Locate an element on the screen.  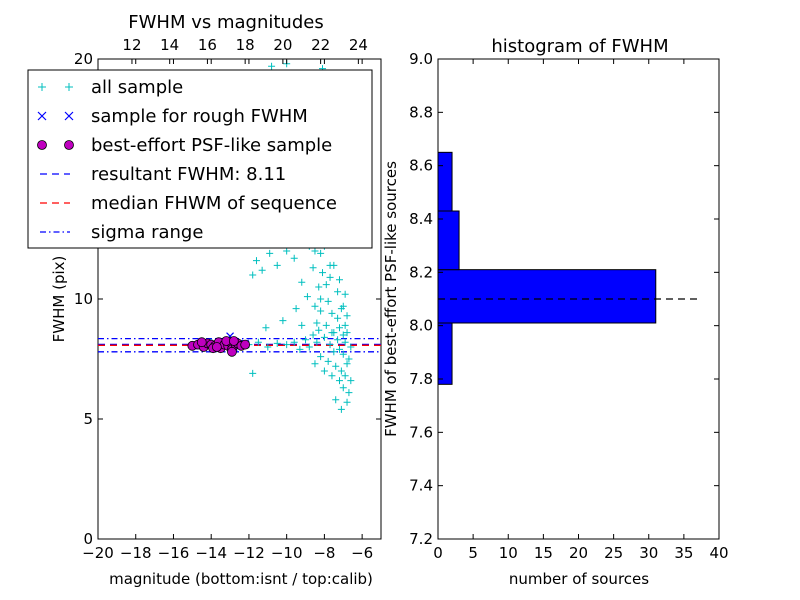
legend-entry: sigma range is located at coordinates (121, 232).